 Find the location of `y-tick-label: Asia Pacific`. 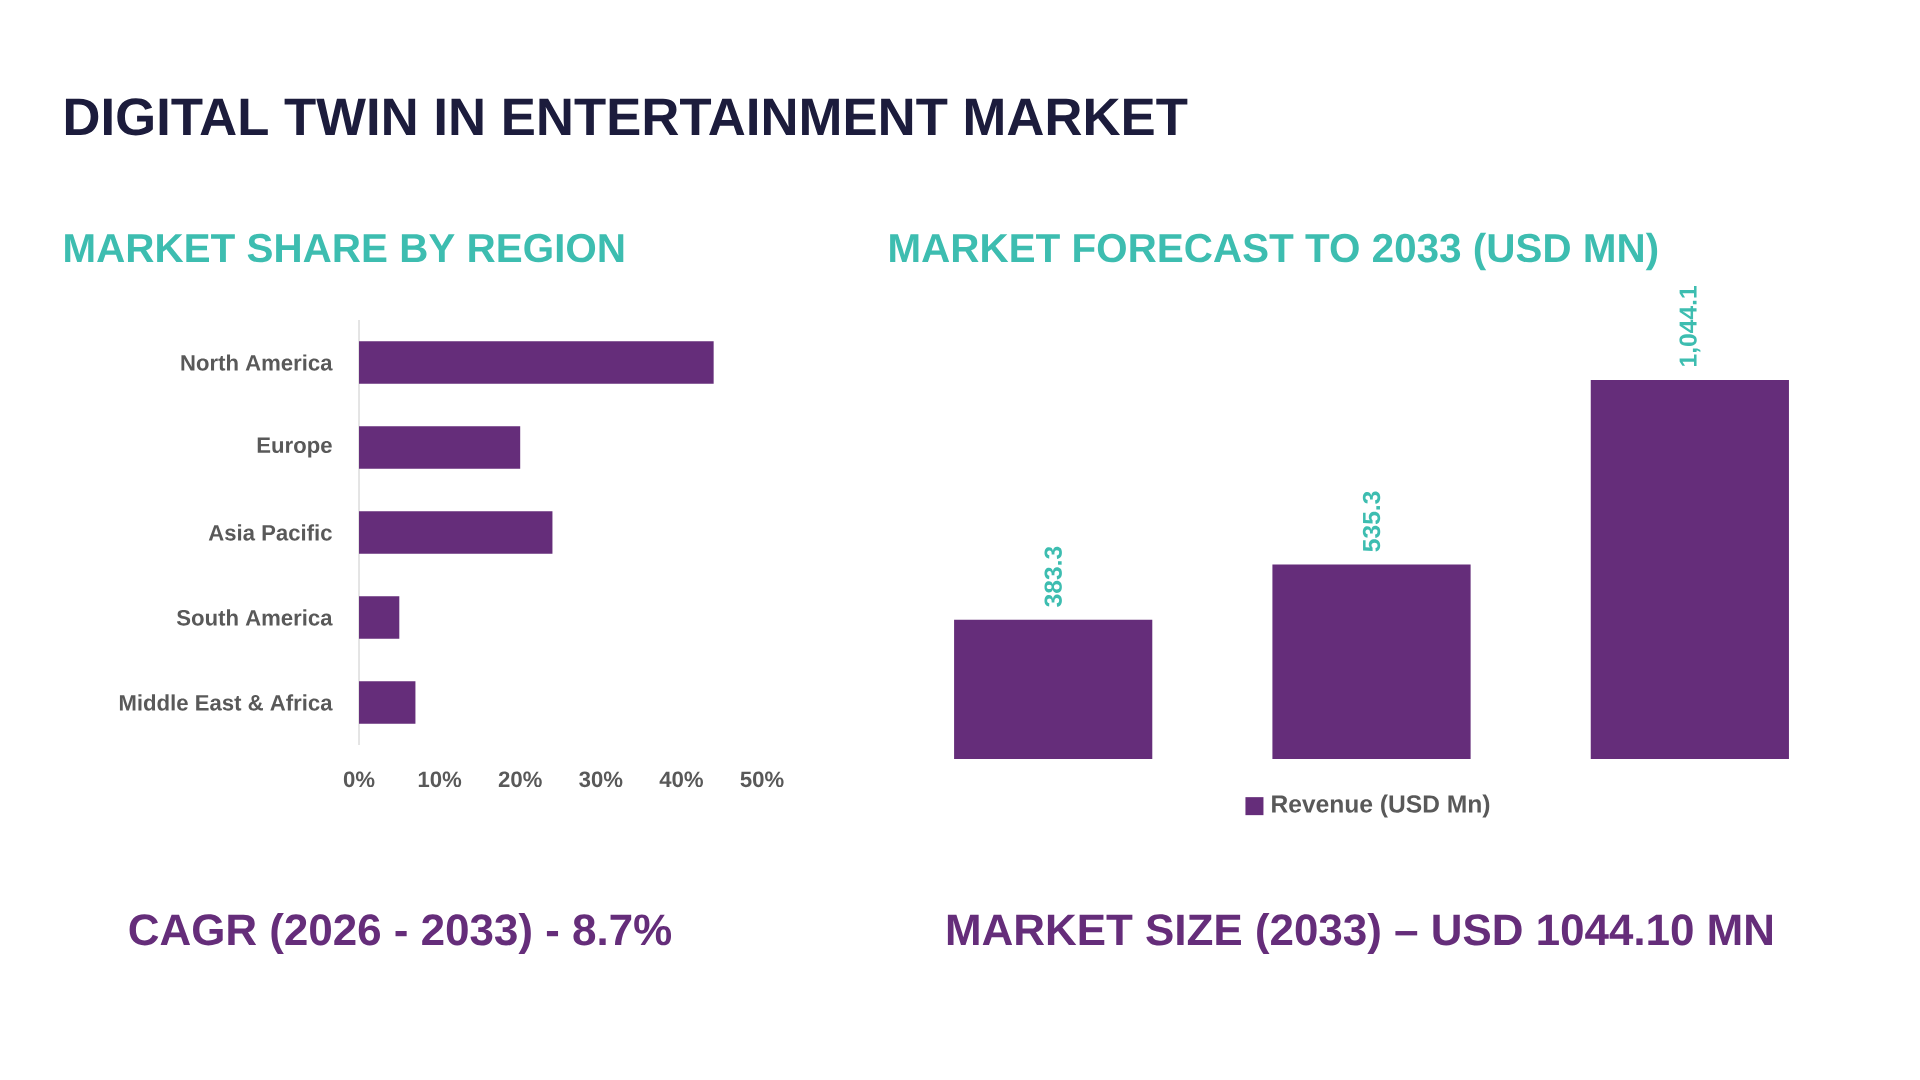

y-tick-label: Asia Pacific is located at coordinates (270, 532).